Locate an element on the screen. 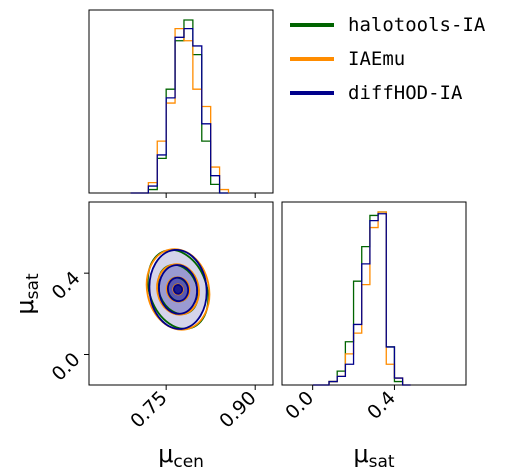 The width and height of the screenshot is (510, 475). x-axis-mu-sat-tick-label: 0.4 is located at coordinates (381, 405).